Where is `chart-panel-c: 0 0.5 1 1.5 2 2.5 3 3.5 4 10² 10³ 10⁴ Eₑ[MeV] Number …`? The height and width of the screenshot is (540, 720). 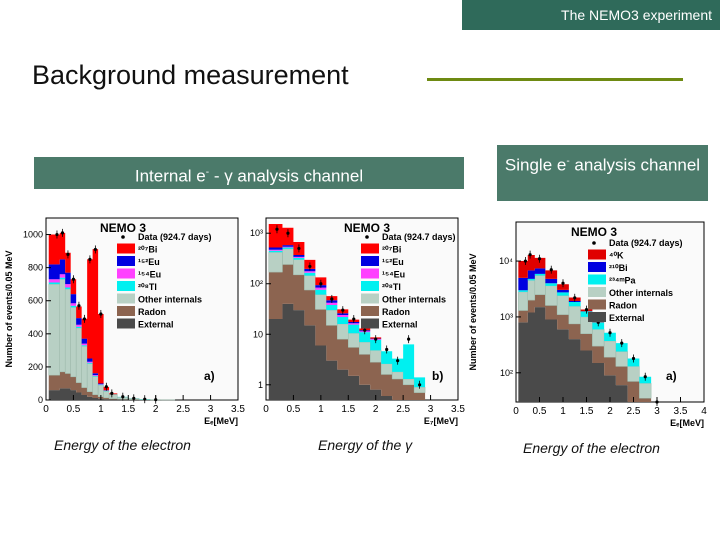 chart-panel-c: 0 0.5 1 1.5 2 2.5 3 3.5 4 10² 10³ 10⁴ Eₑ[MeV] Number … is located at coordinates (587, 324).